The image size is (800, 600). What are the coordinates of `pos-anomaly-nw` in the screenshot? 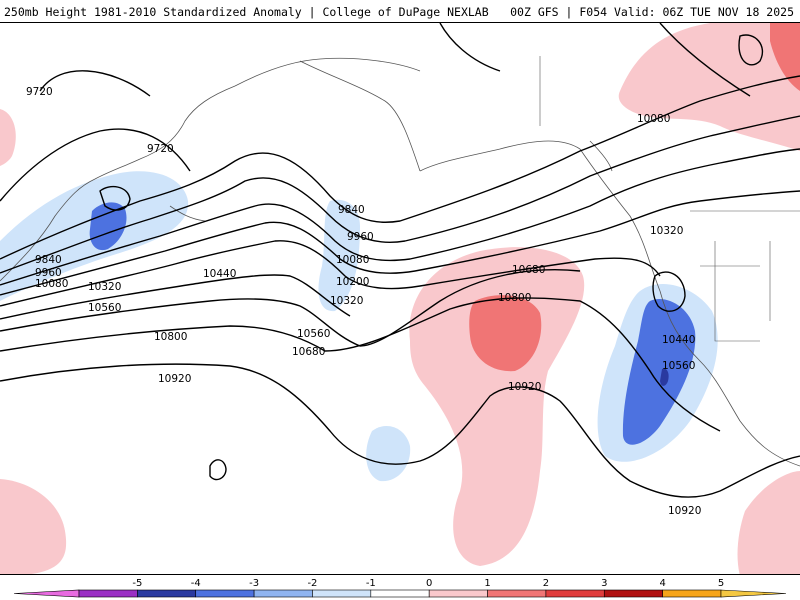 It's located at (8, 137).